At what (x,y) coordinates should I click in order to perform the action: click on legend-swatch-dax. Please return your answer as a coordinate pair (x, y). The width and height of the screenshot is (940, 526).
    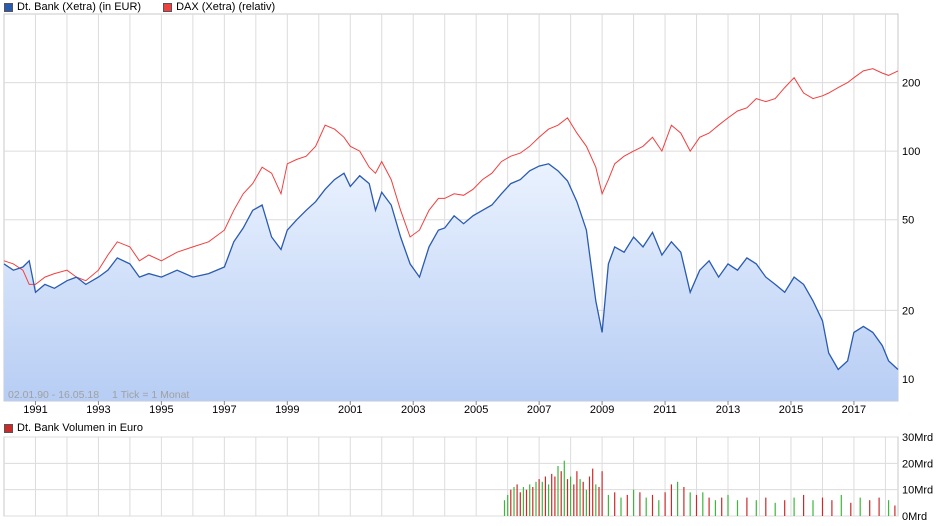
    Looking at the image, I should click on (168, 7).